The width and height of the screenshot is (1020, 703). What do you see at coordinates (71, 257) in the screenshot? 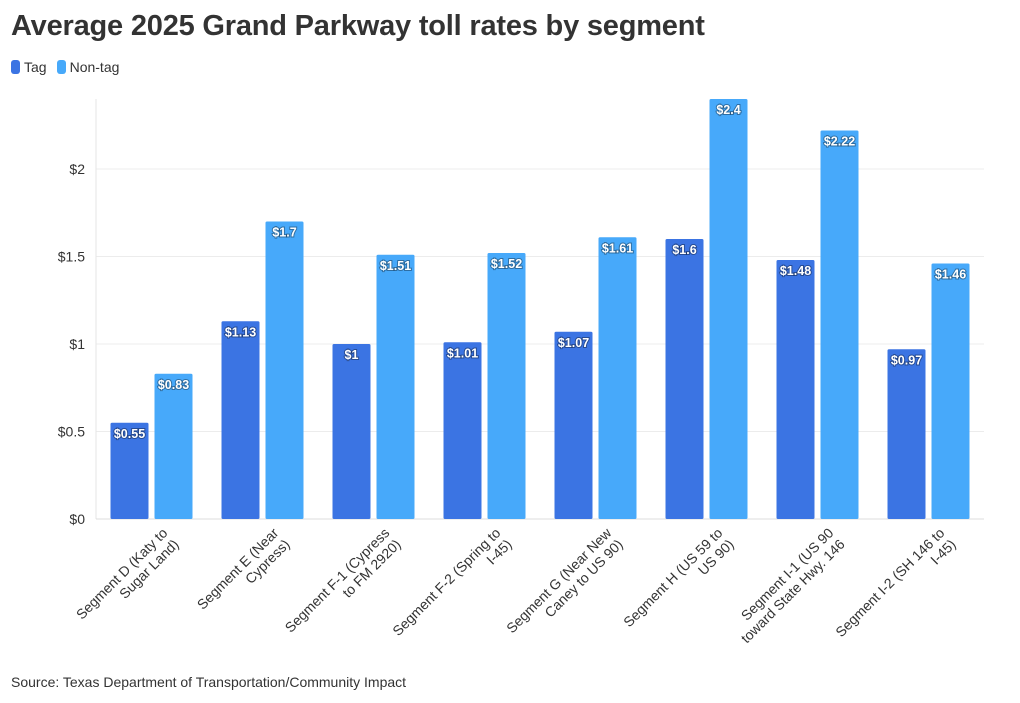
I see `y-tick-label: $1.5` at bounding box center [71, 257].